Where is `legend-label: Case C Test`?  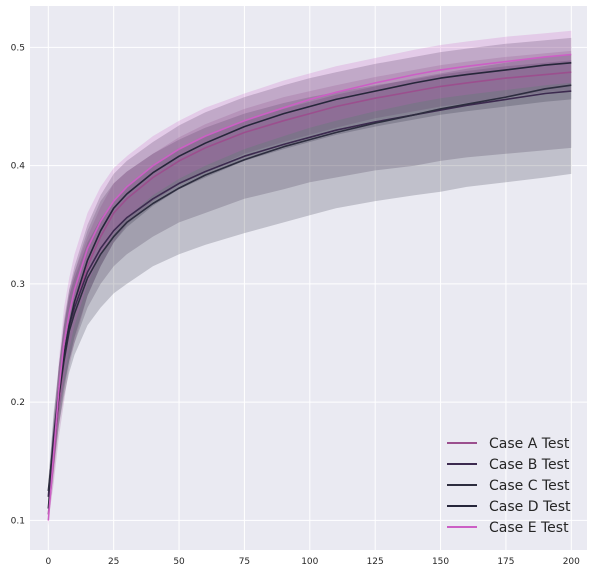 legend-label: Case C Test is located at coordinates (529, 486).